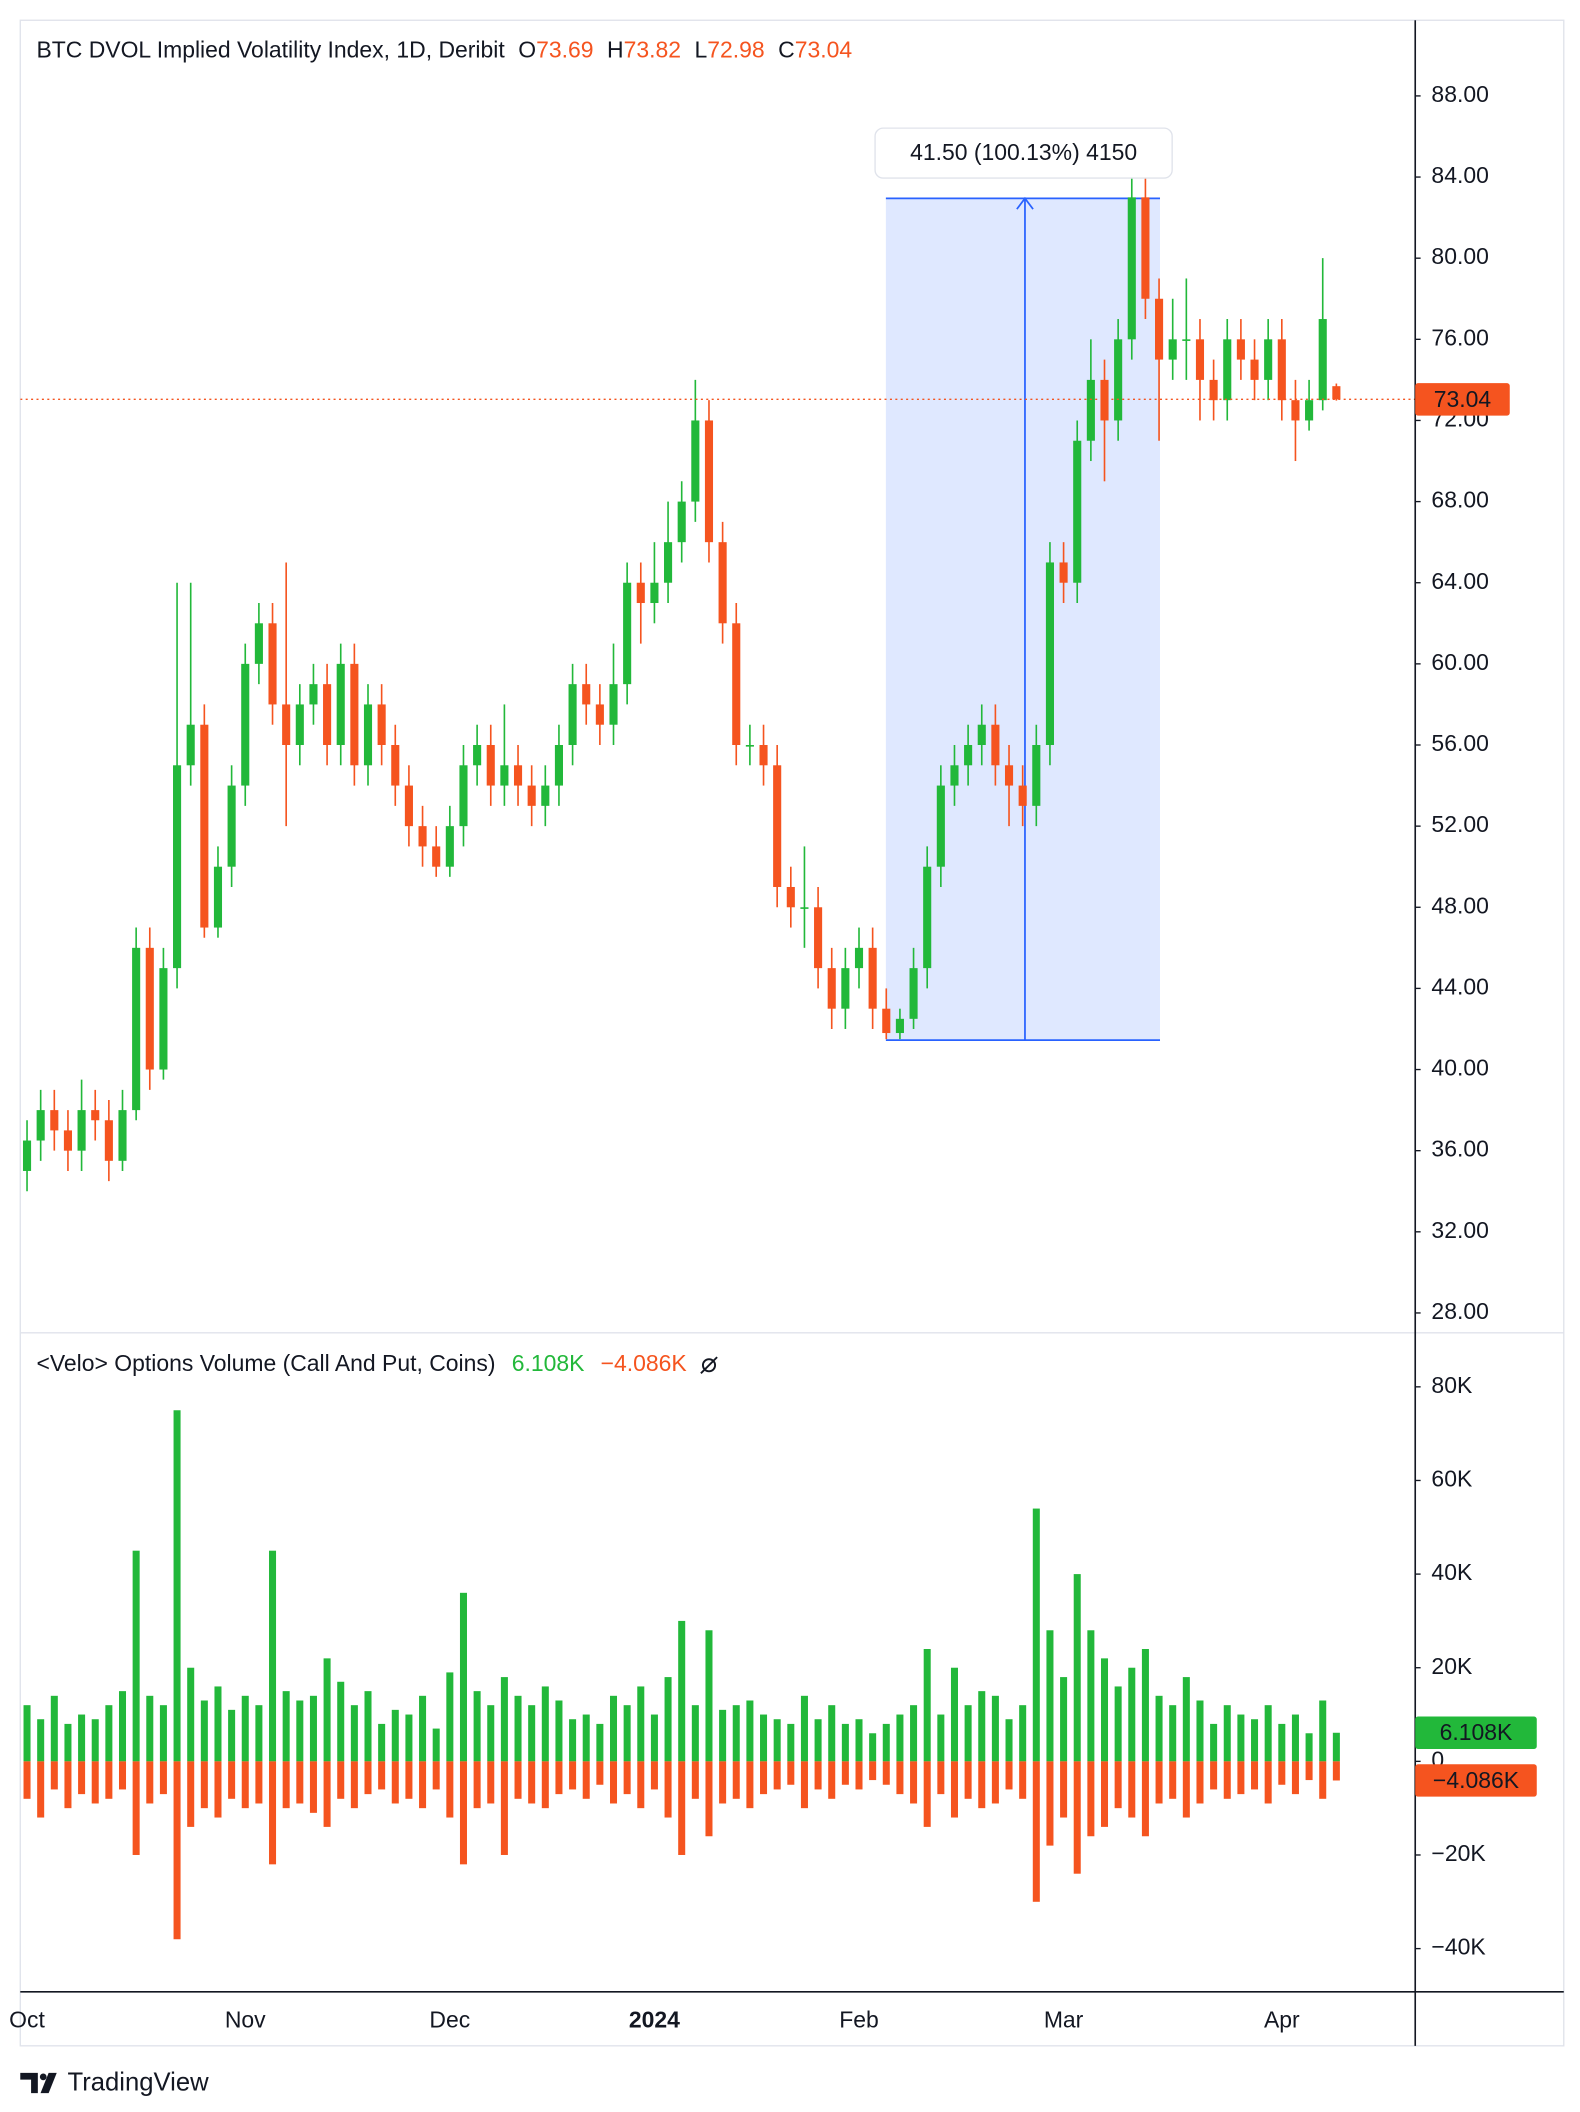  I want to click on volume-tag, so click(1476, 1780).